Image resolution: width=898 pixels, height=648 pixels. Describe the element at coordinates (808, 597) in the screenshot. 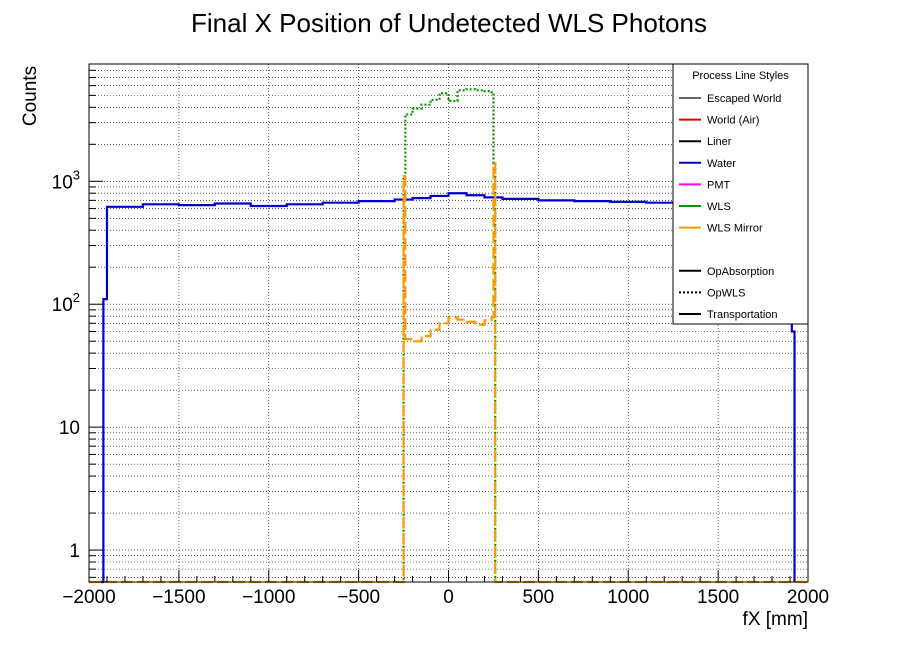

I see `x-tick-label: 2000` at that location.